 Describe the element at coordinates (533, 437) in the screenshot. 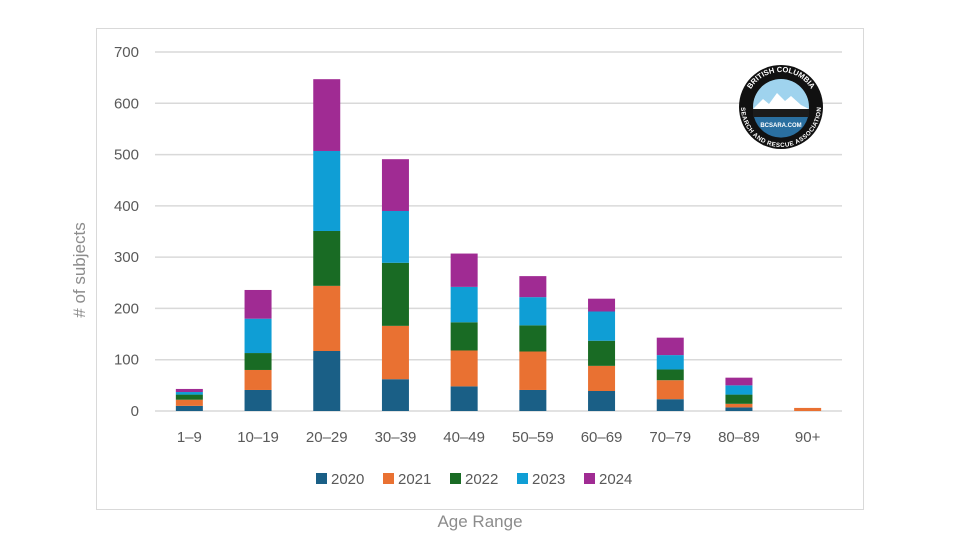

I see `x-tick-label: 50–59` at that location.